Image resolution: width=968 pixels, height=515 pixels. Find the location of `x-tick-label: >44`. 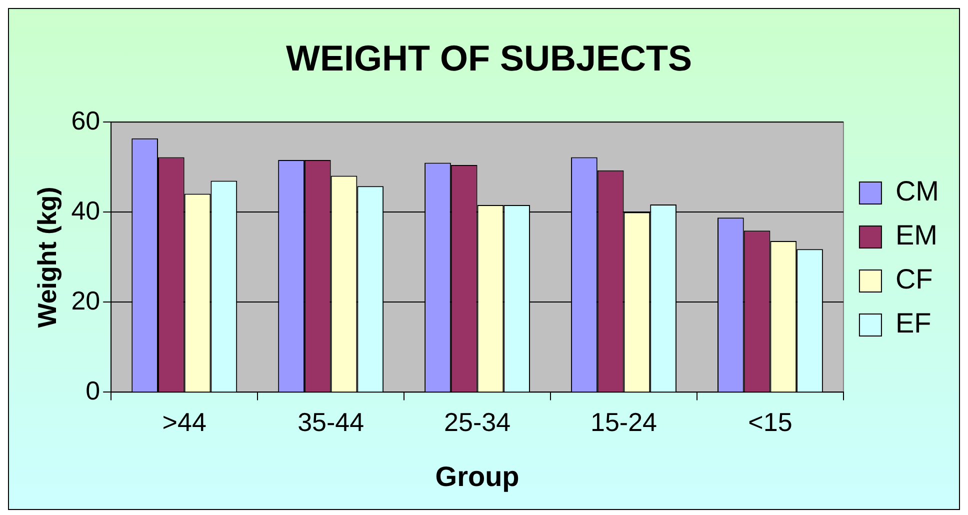

x-tick-label: >44 is located at coordinates (184, 421).